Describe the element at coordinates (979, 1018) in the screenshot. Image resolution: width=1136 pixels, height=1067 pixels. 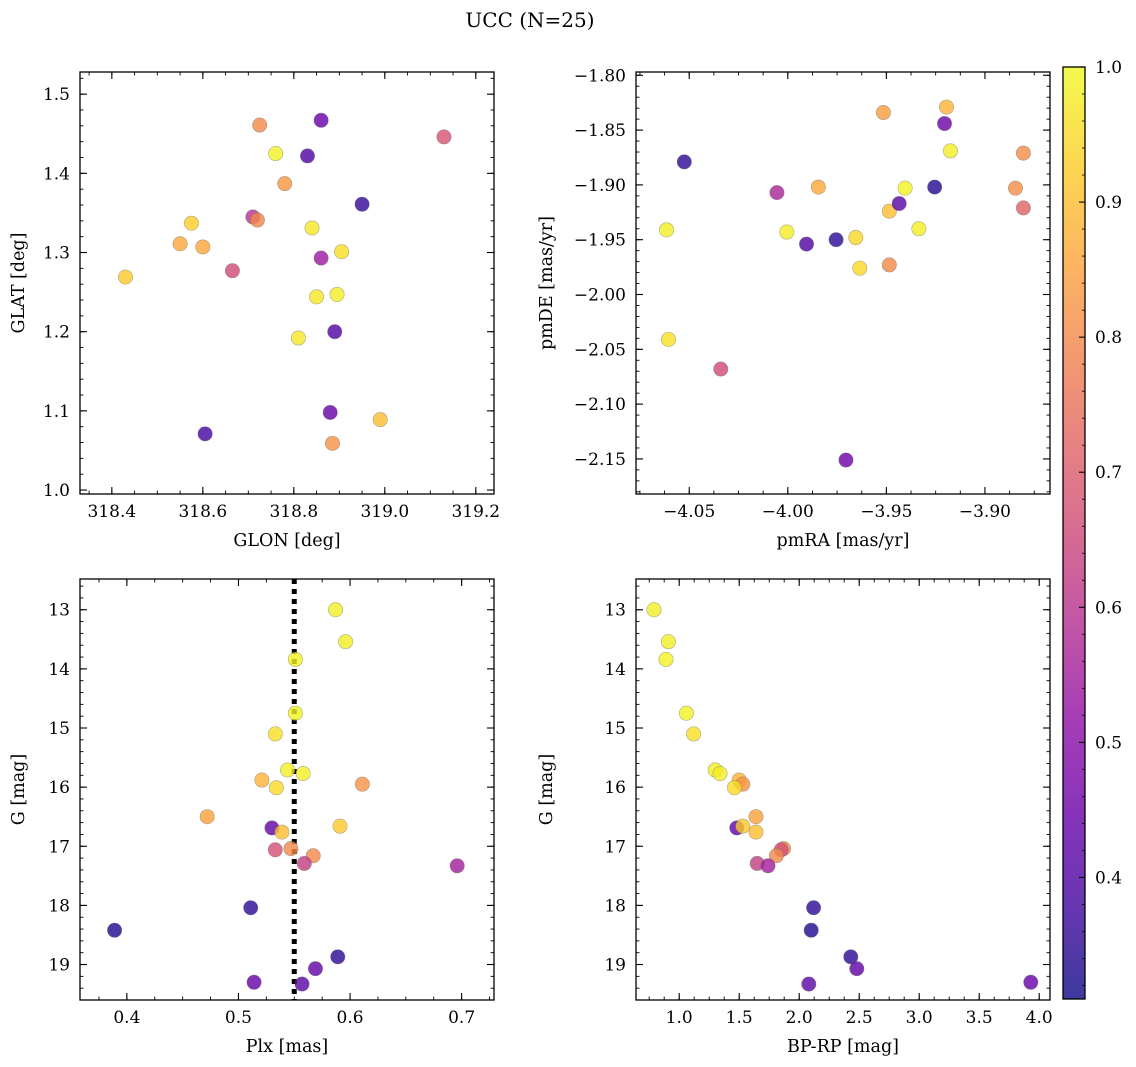
I see `x-tick-label: 3.5` at that location.